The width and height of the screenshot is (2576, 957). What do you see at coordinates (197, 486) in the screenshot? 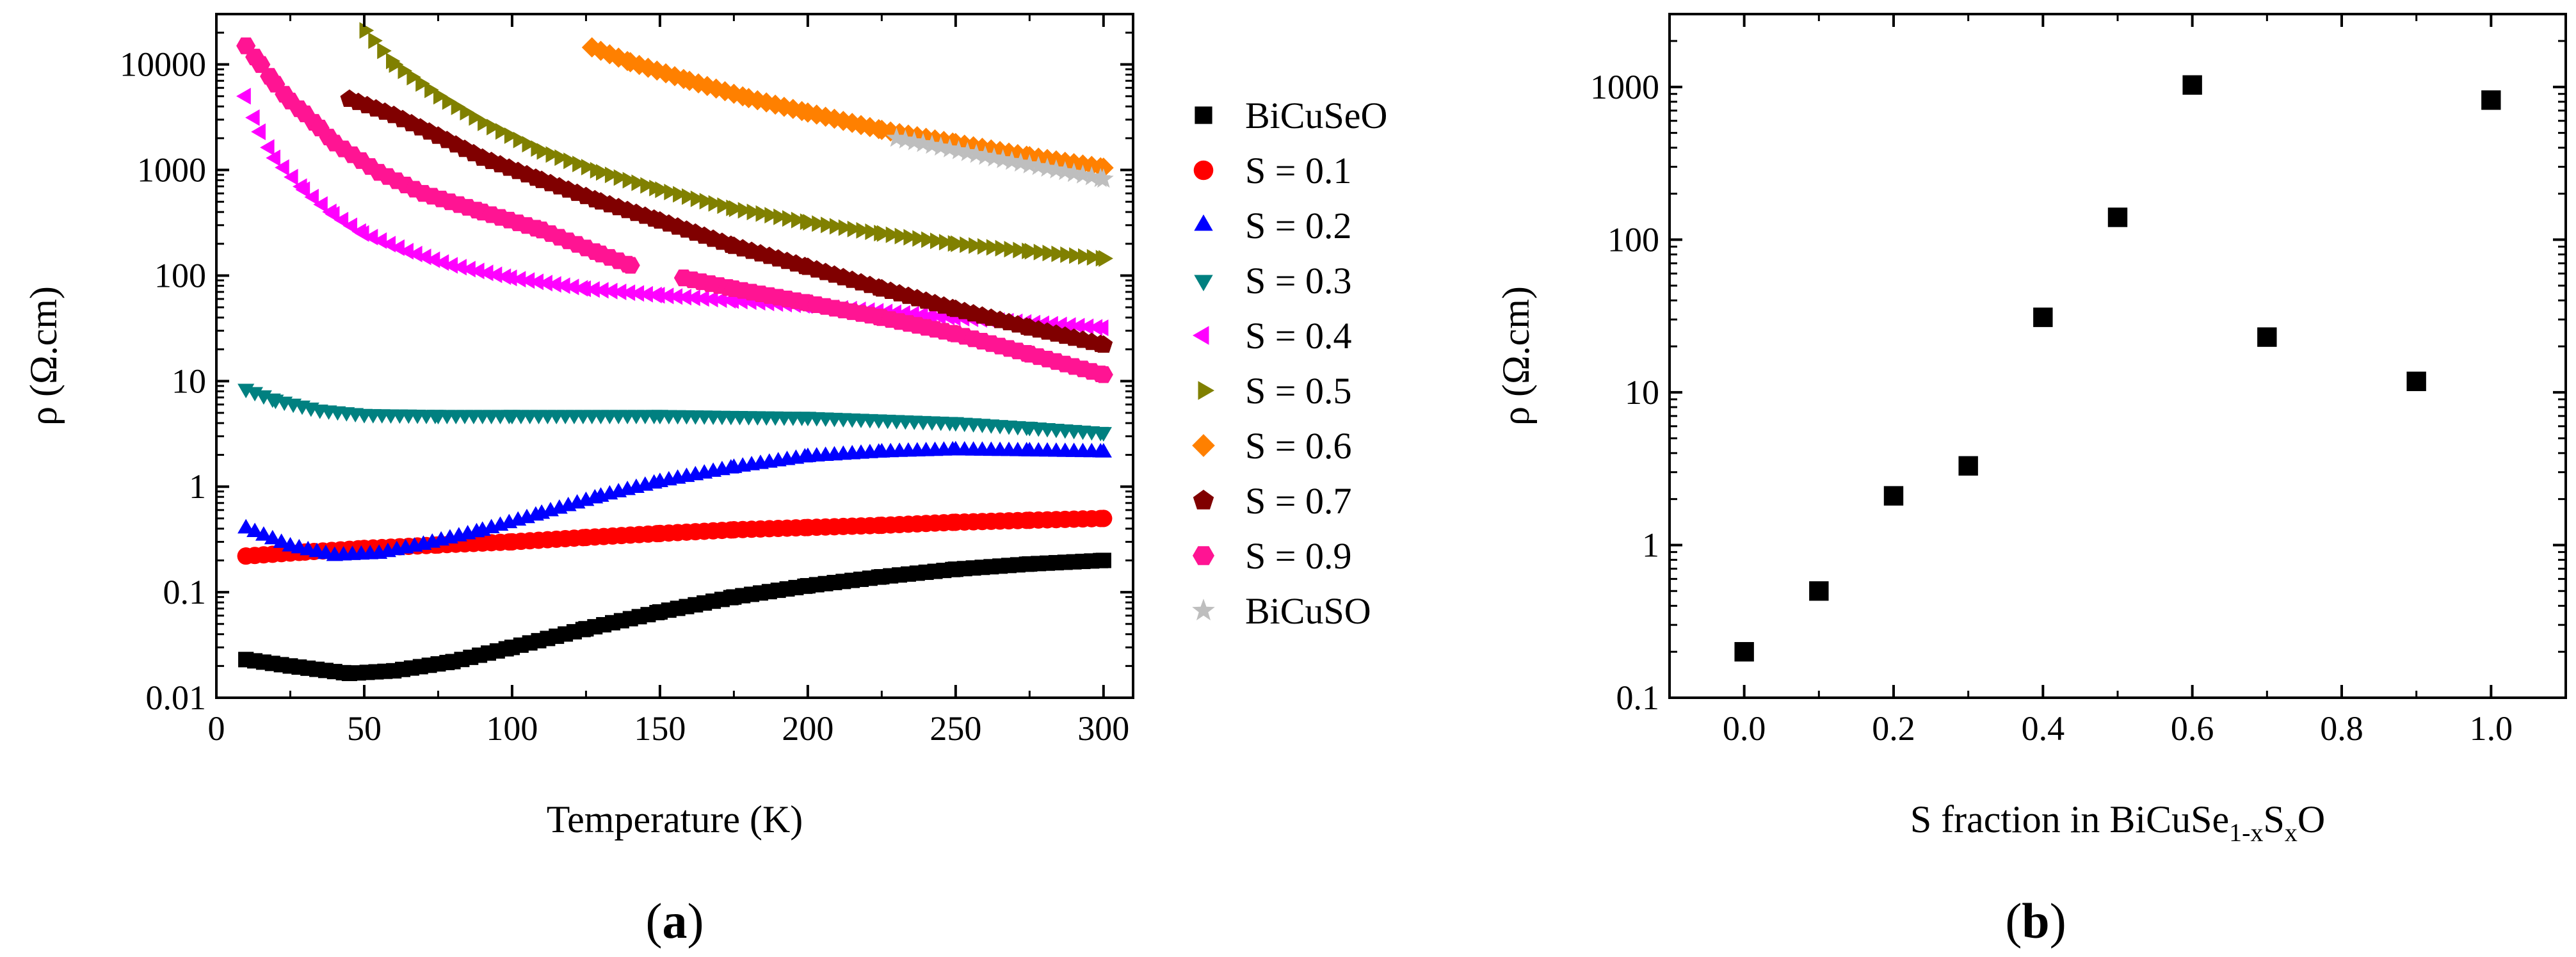
I see `y-tick-label: 1` at bounding box center [197, 486].